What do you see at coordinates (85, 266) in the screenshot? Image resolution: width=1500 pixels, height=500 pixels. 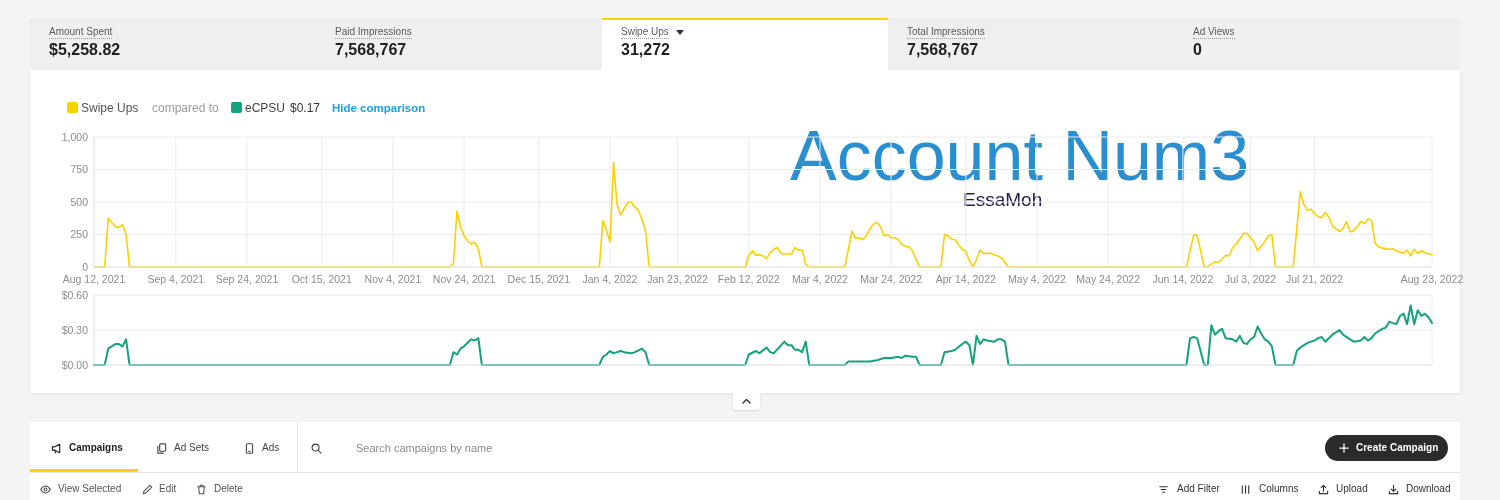 I see `y-tick-label: 0` at bounding box center [85, 266].